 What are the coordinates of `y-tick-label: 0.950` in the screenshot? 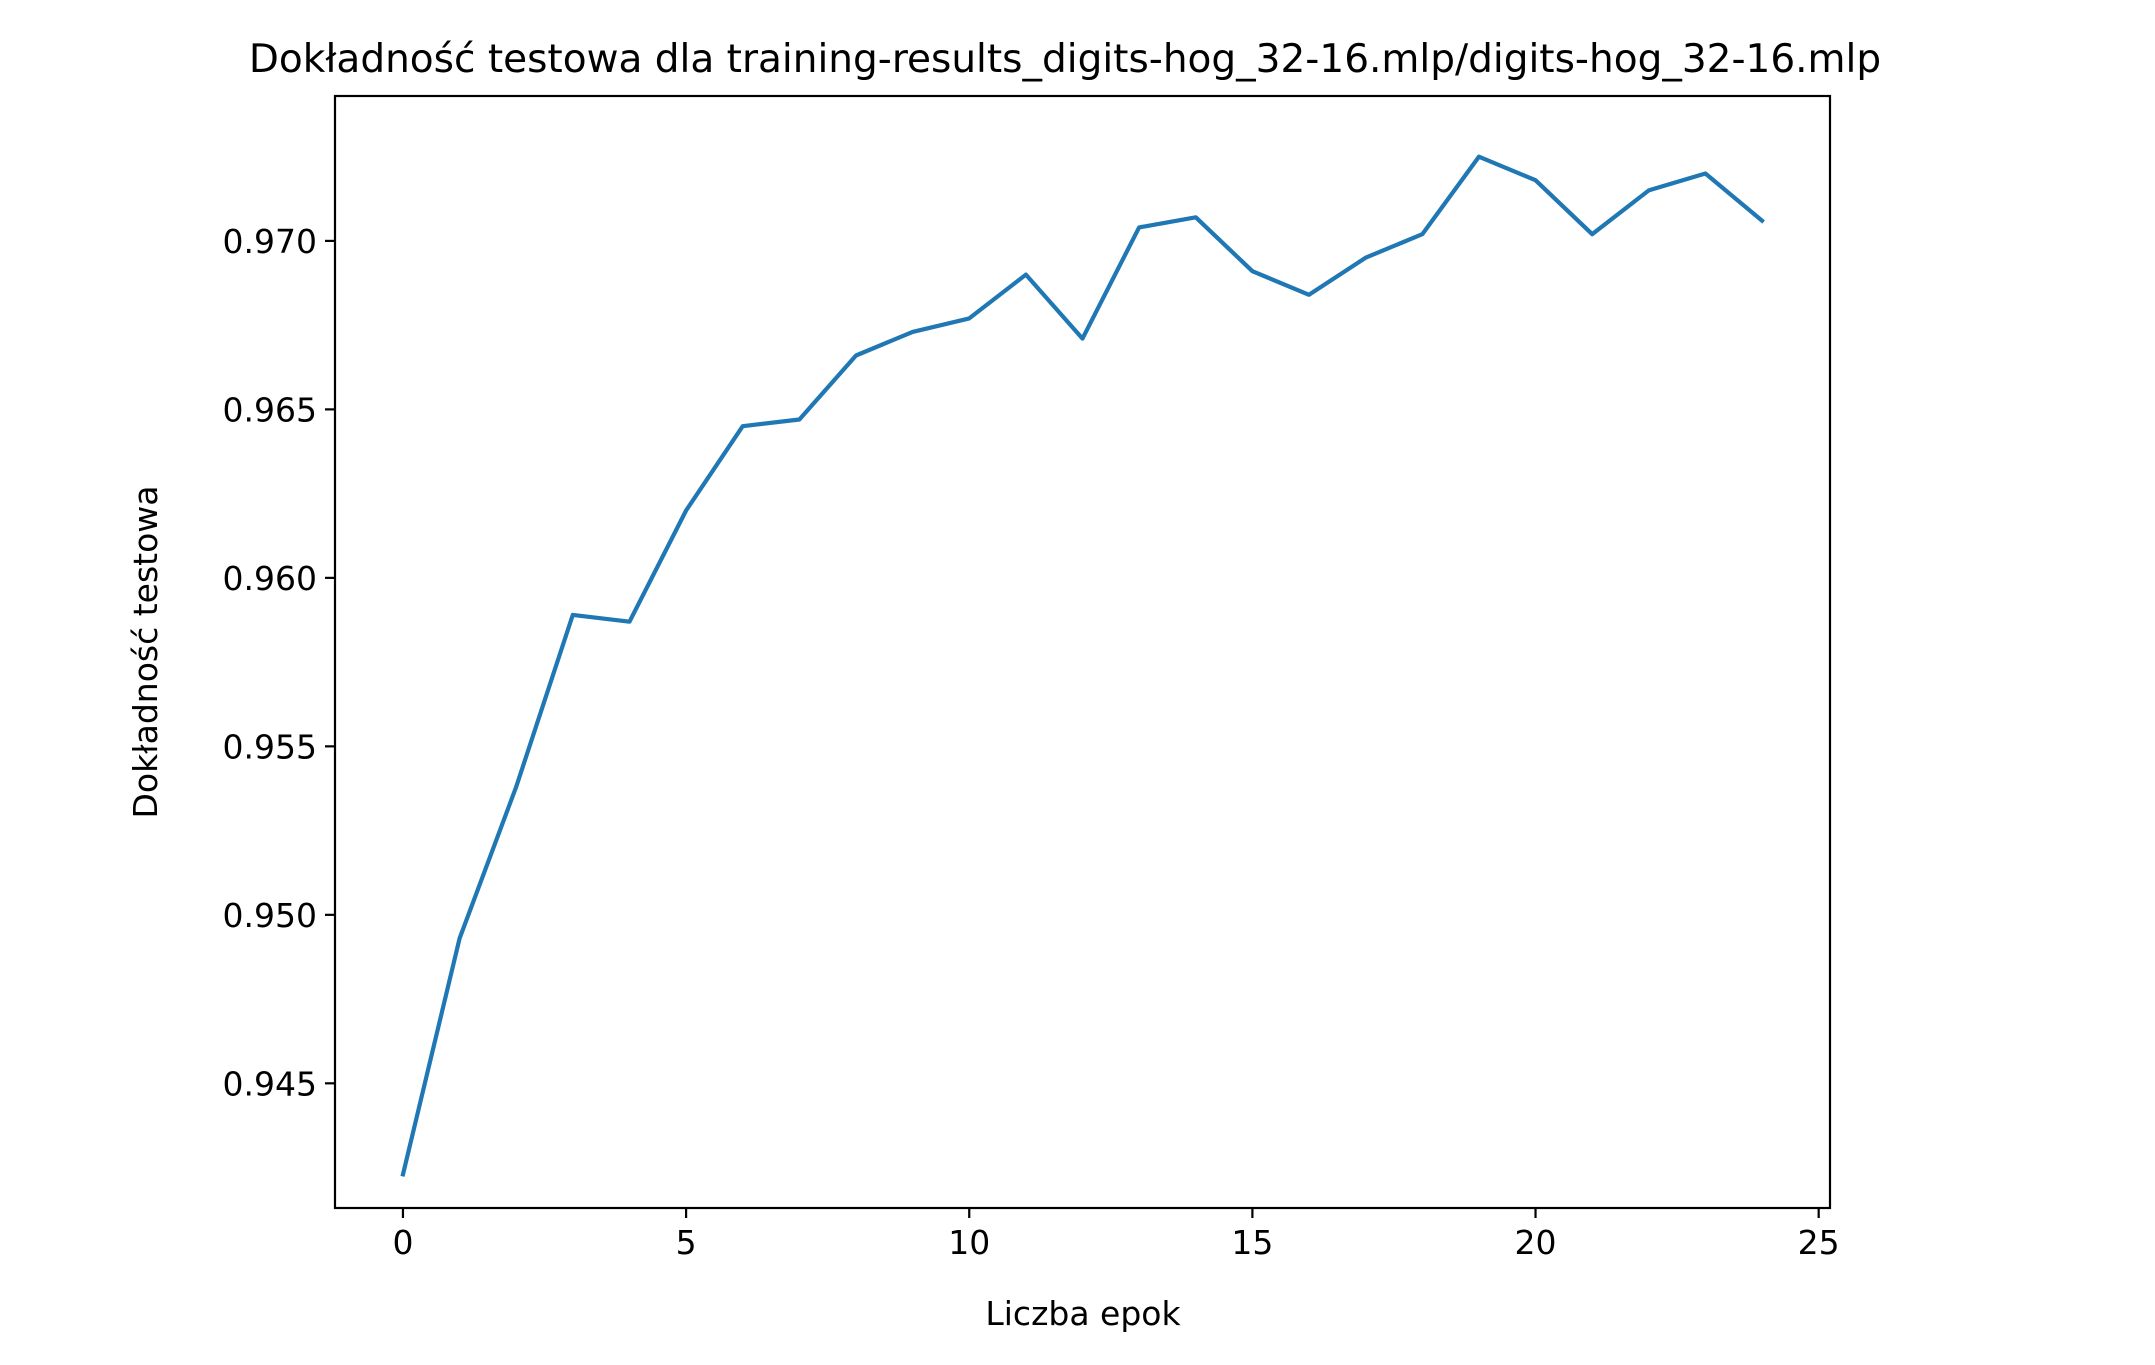 It's located at (270, 915).